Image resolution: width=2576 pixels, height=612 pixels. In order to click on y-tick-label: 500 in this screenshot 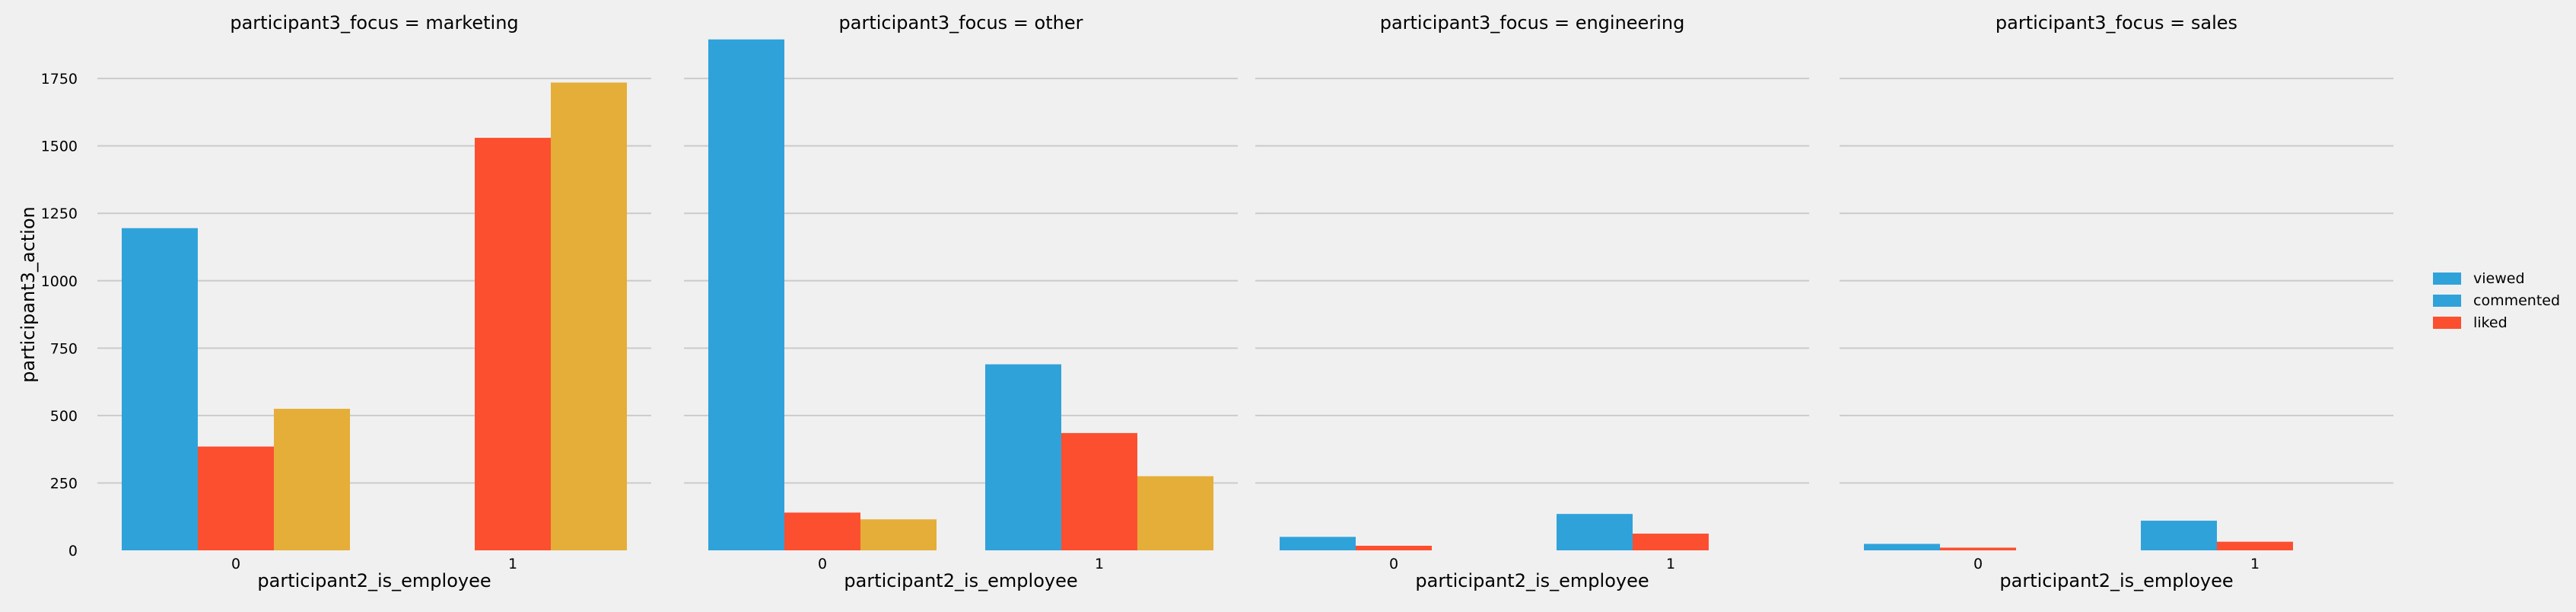, I will do `click(64, 416)`.